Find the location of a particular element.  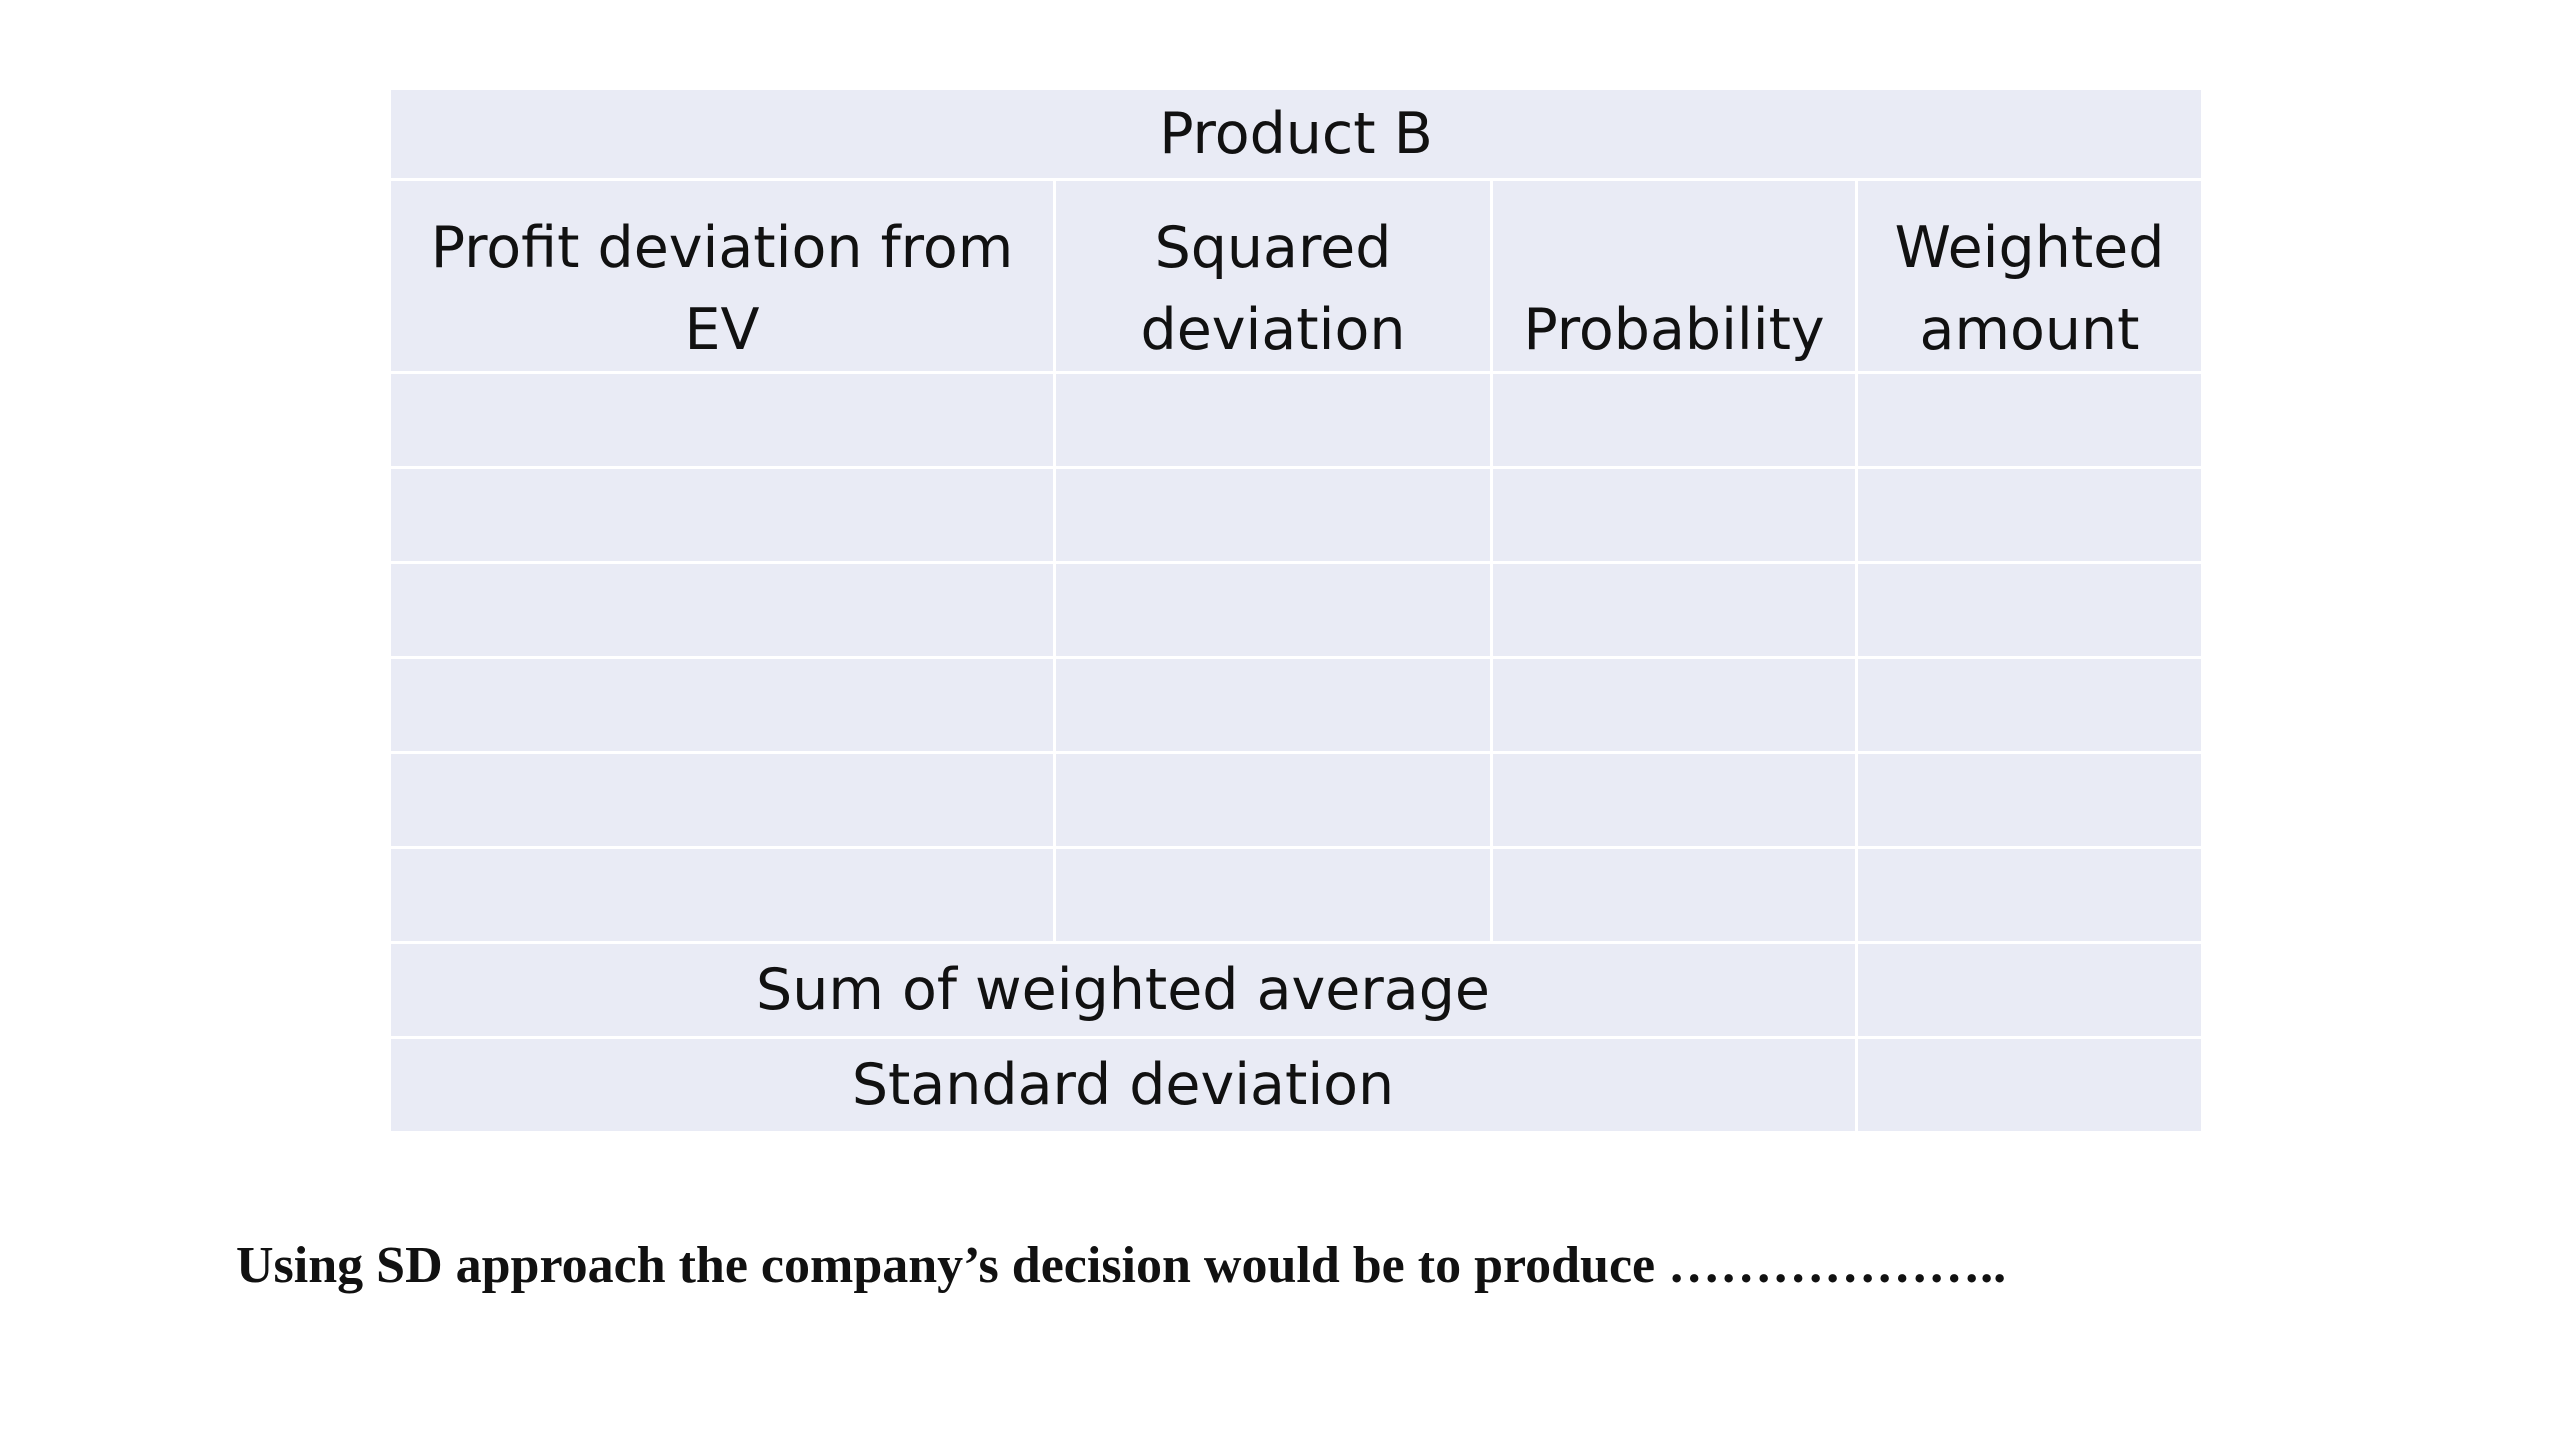

column-header: Probability is located at coordinates (1674, 276).